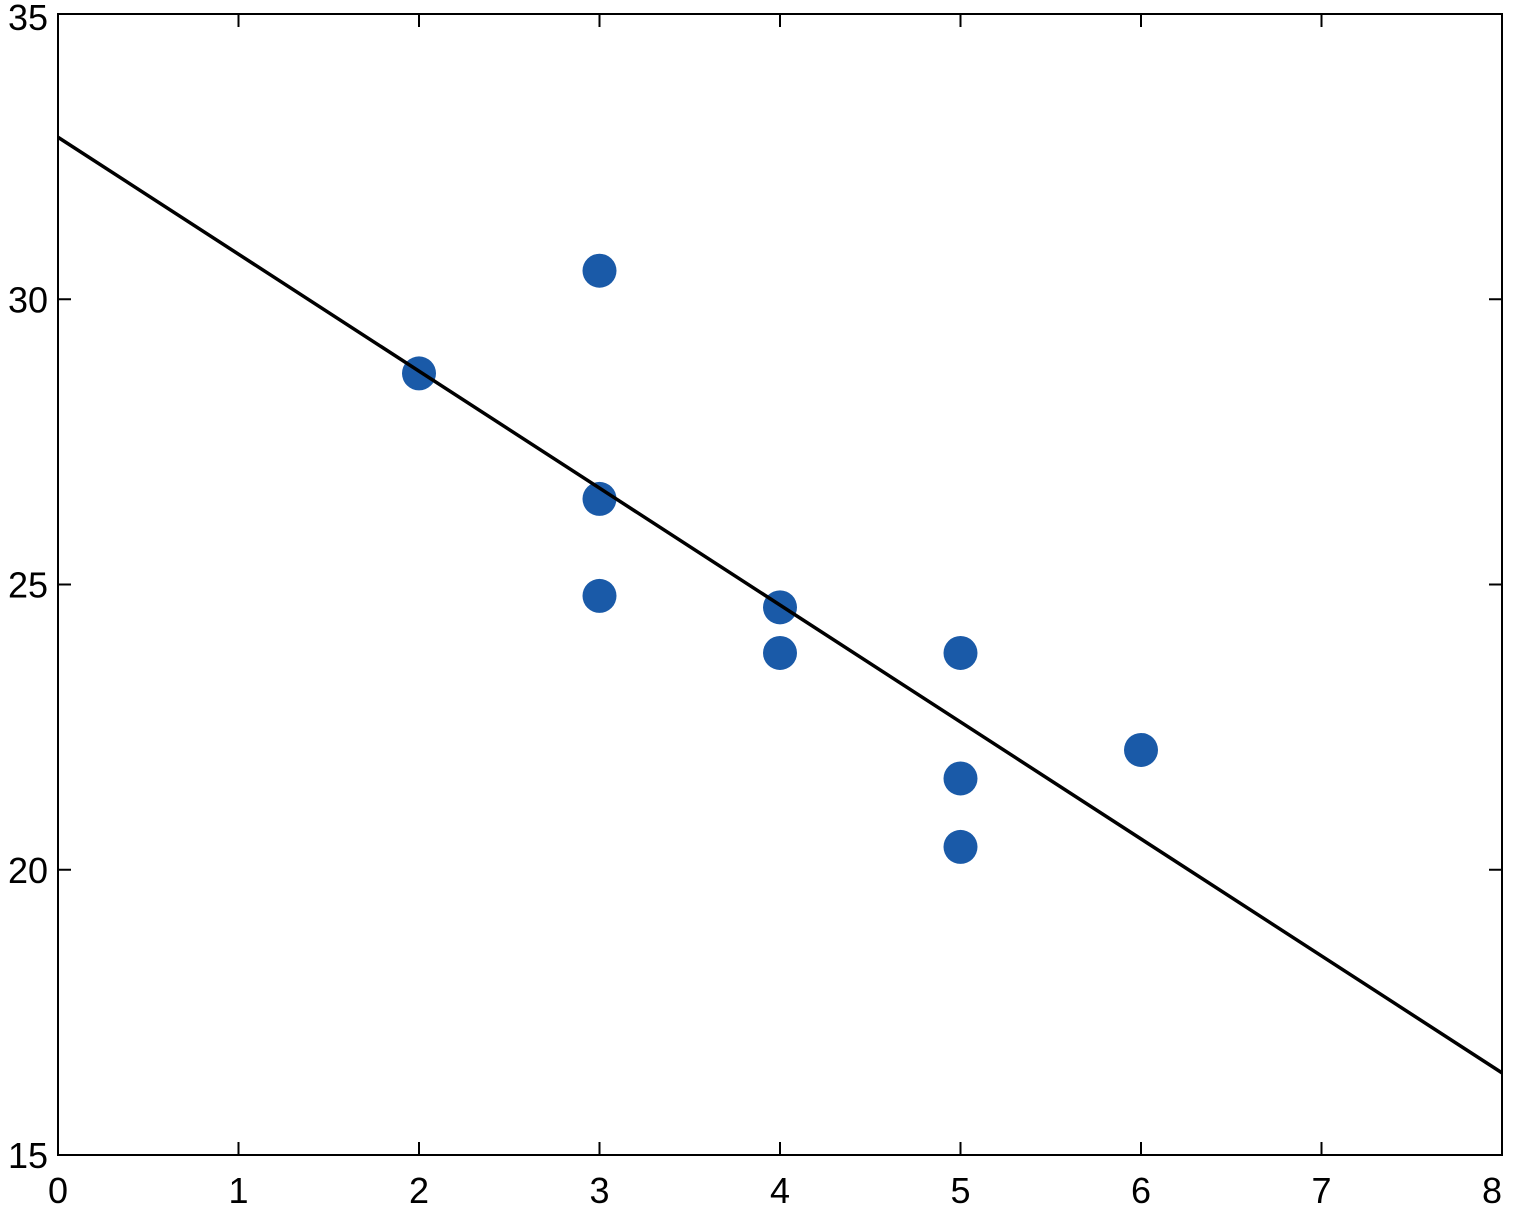 This screenshot has width=1514, height=1207. Describe the element at coordinates (28, 1155) in the screenshot. I see `y-tick-label: 15` at that location.